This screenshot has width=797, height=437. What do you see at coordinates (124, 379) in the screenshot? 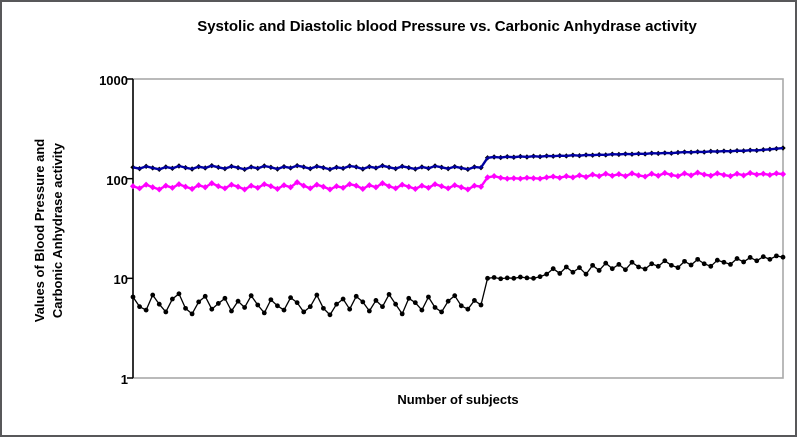
I see `y-tick-label-1: 1` at bounding box center [124, 379].